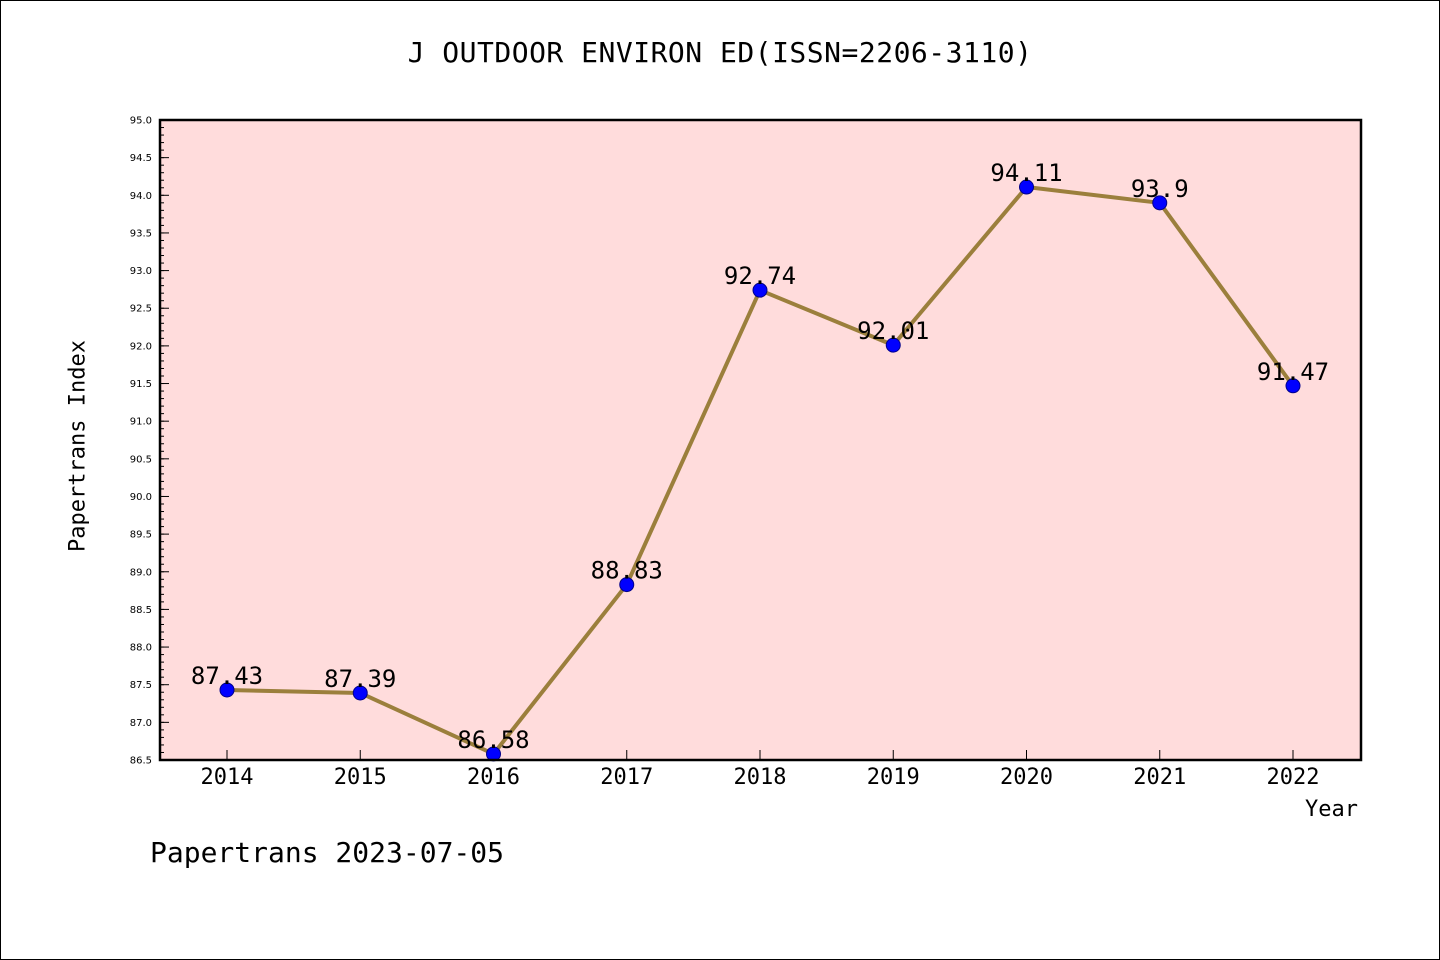  Describe the element at coordinates (1159, 777) in the screenshot. I see `x-tick-label: 2021` at that location.